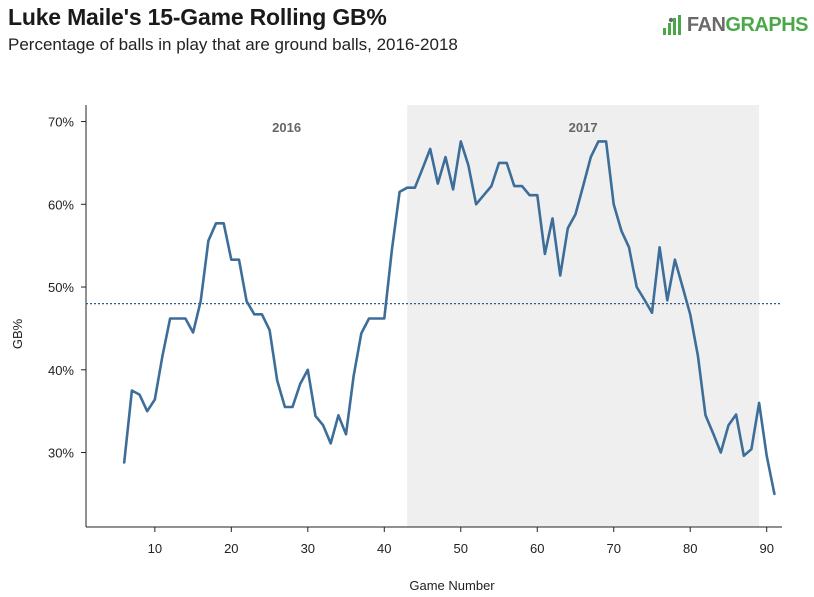 Image resolution: width=814 pixels, height=597 pixels. I want to click on year-label-2017: 2017, so click(583, 127).